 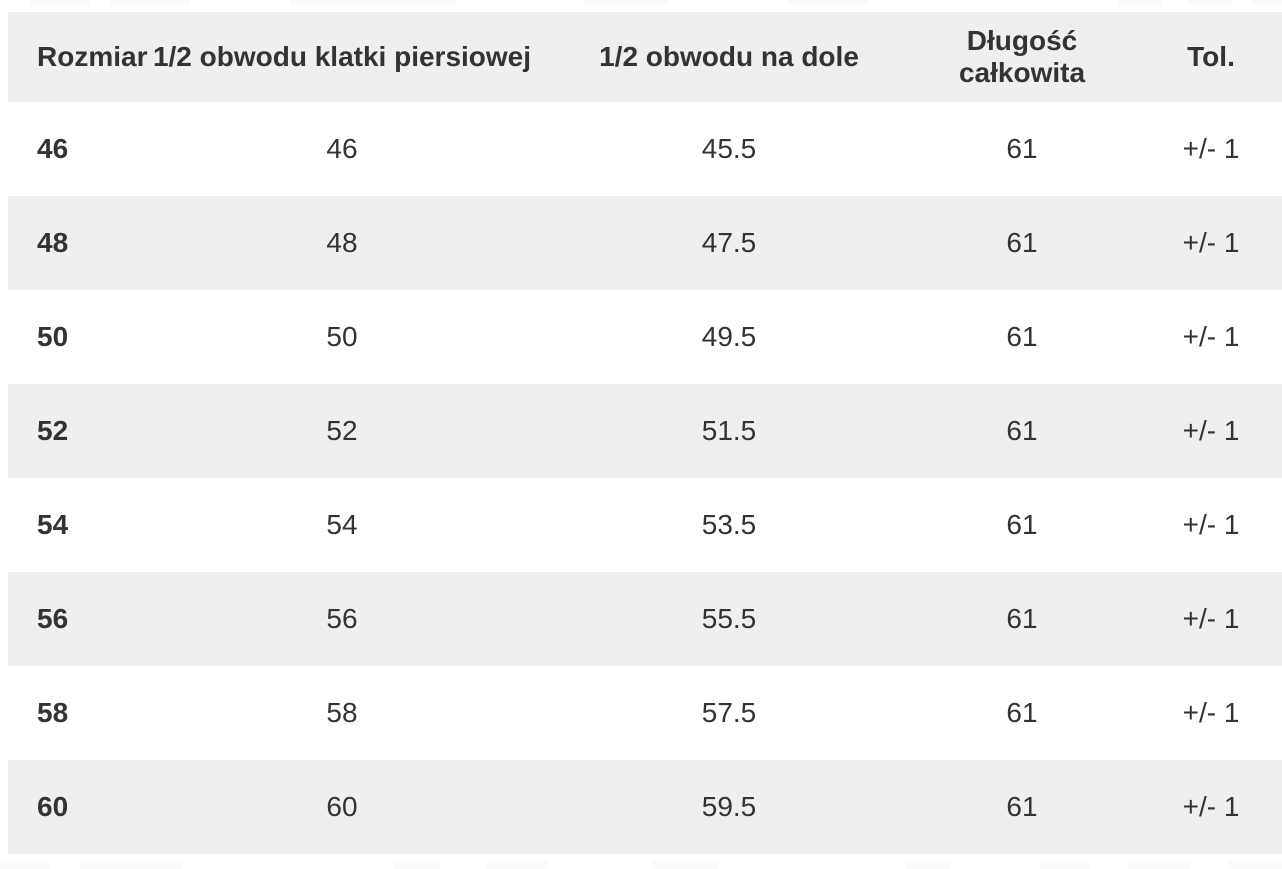 I want to click on table-row-size-50: 50 50 49.5 61 +/- 1, so click(x=645, y=337).